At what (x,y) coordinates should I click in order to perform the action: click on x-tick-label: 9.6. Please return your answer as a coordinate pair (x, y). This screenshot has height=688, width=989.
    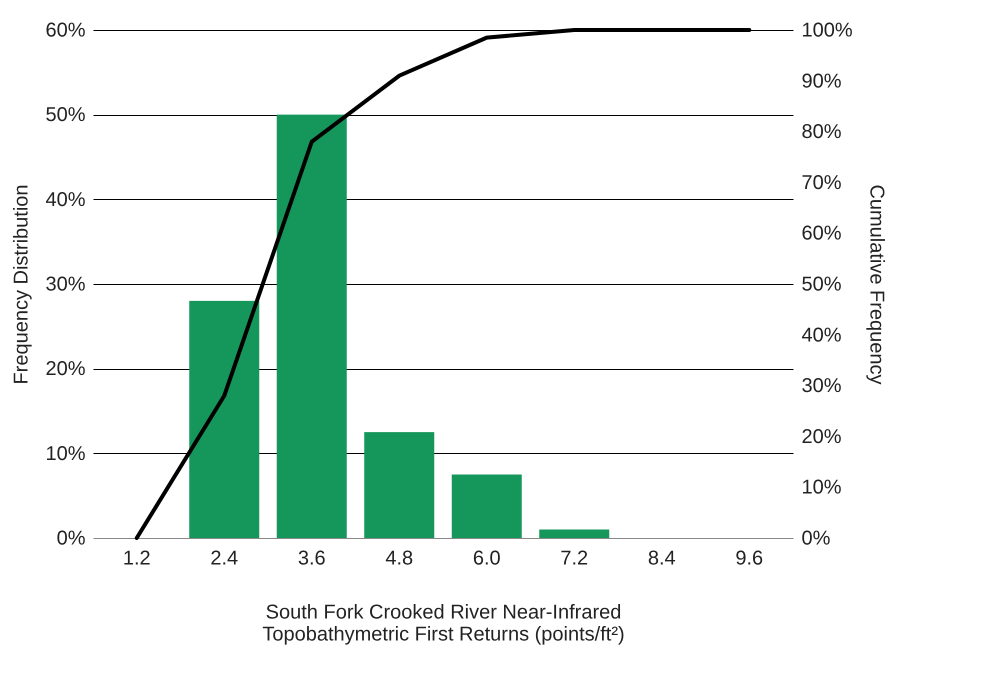
    Looking at the image, I should click on (749, 559).